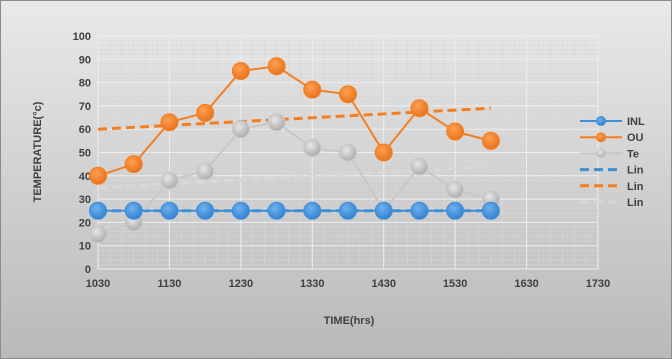 This screenshot has width=672, height=359. What do you see at coordinates (312, 284) in the screenshot?
I see `x-tick-label: 1330` at bounding box center [312, 284].